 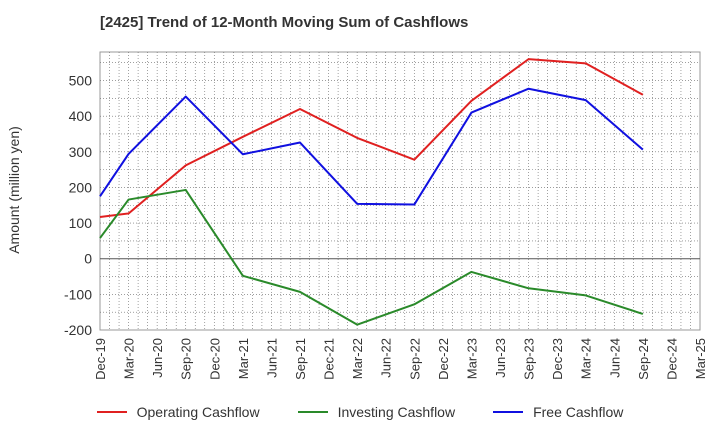 What do you see at coordinates (443, 359) in the screenshot?
I see `x-tick-label: Dec-22` at bounding box center [443, 359].